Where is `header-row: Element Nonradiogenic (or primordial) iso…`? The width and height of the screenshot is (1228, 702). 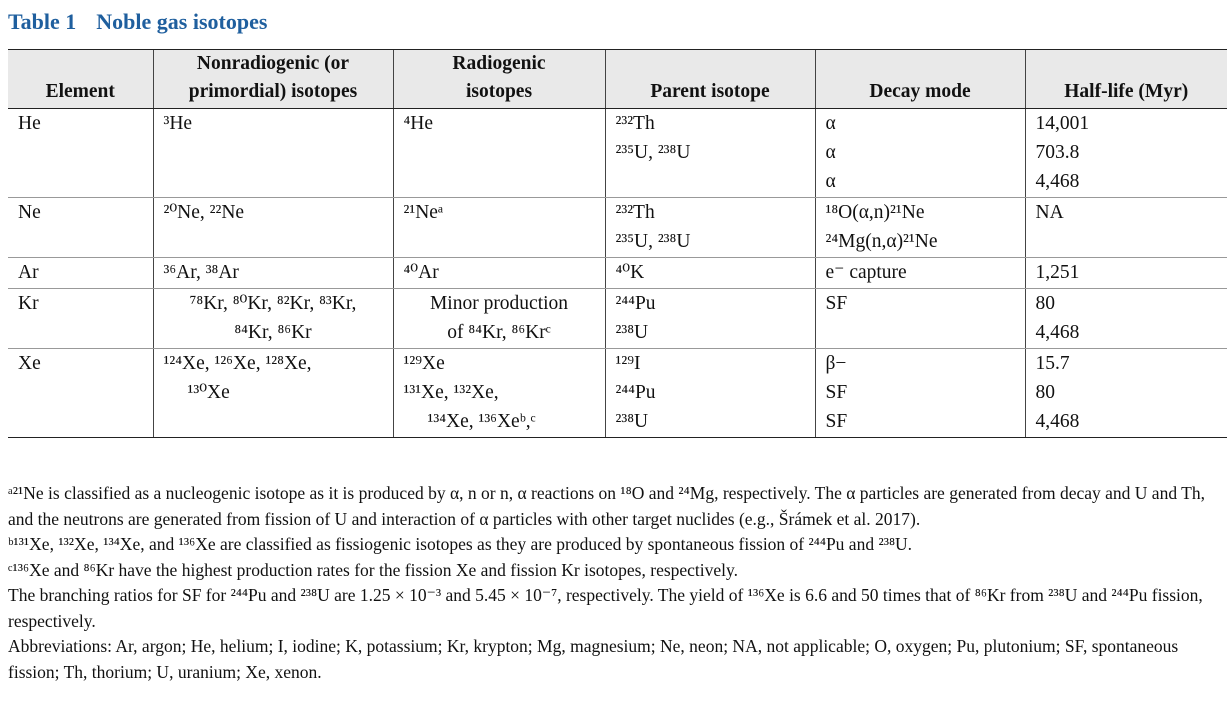
header-row: Element Nonradiogenic (or primordial) iso… is located at coordinates (617, 79).